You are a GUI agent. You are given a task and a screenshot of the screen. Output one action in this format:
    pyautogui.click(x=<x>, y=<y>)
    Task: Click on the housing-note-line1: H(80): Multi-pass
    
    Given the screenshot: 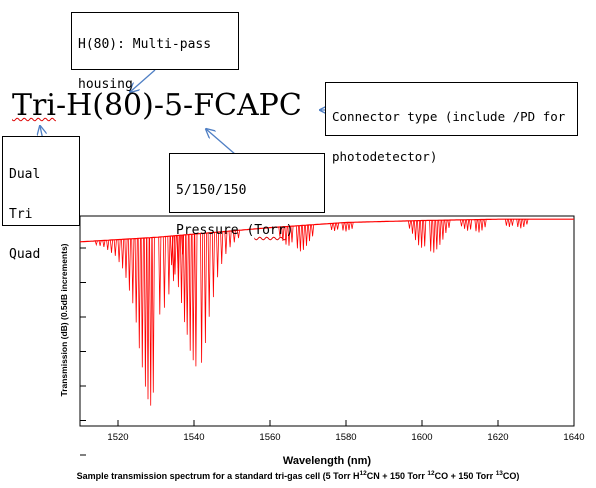 What is the action you would take?
    pyautogui.click(x=145, y=44)
    